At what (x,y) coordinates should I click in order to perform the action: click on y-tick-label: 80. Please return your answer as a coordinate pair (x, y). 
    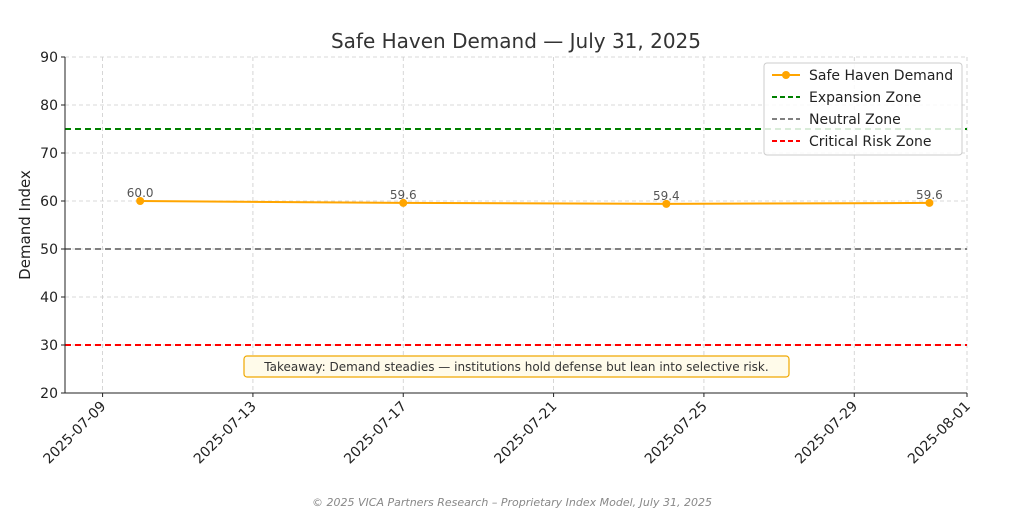
    Looking at the image, I should click on (49, 106).